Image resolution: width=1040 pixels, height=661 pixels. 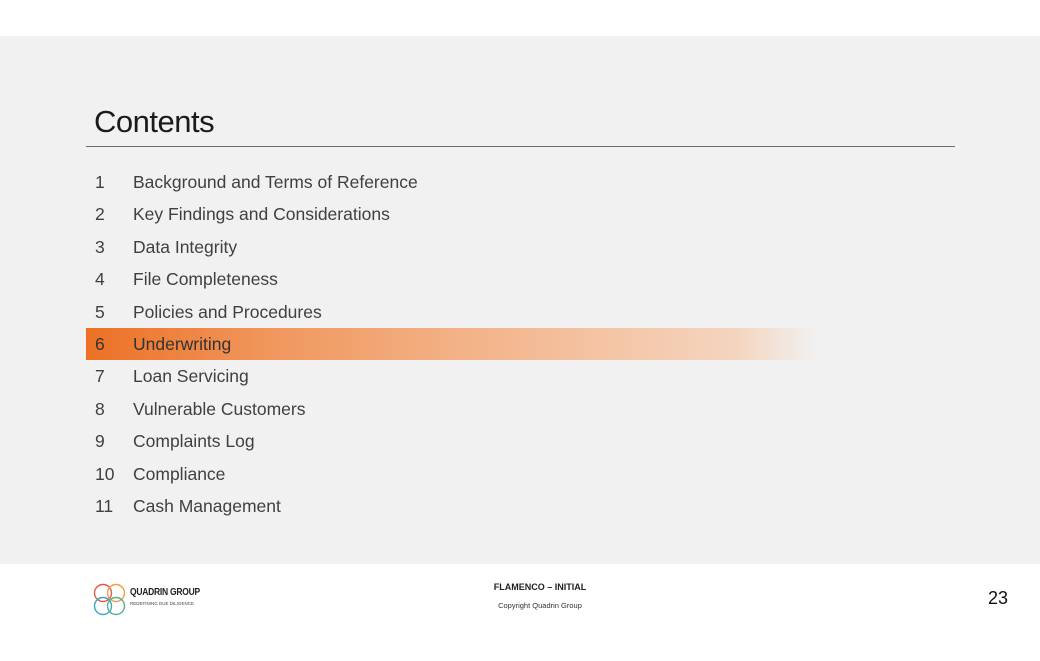 I want to click on toc-item: 5 Policies and Procedures, so click(x=520, y=312).